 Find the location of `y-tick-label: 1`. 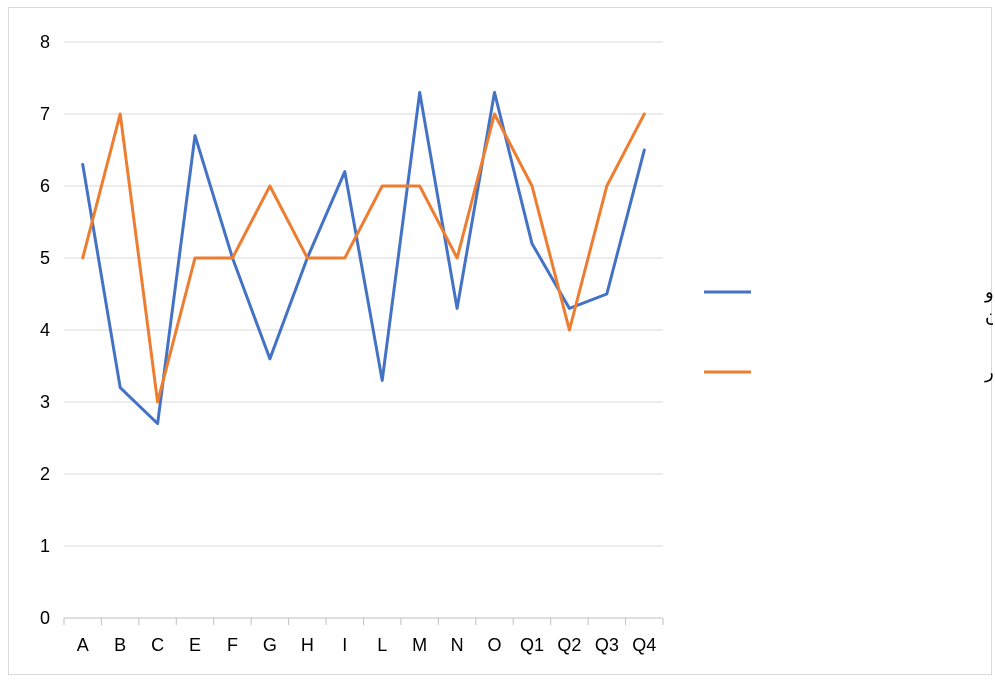

y-tick-label: 1 is located at coordinates (45, 546).